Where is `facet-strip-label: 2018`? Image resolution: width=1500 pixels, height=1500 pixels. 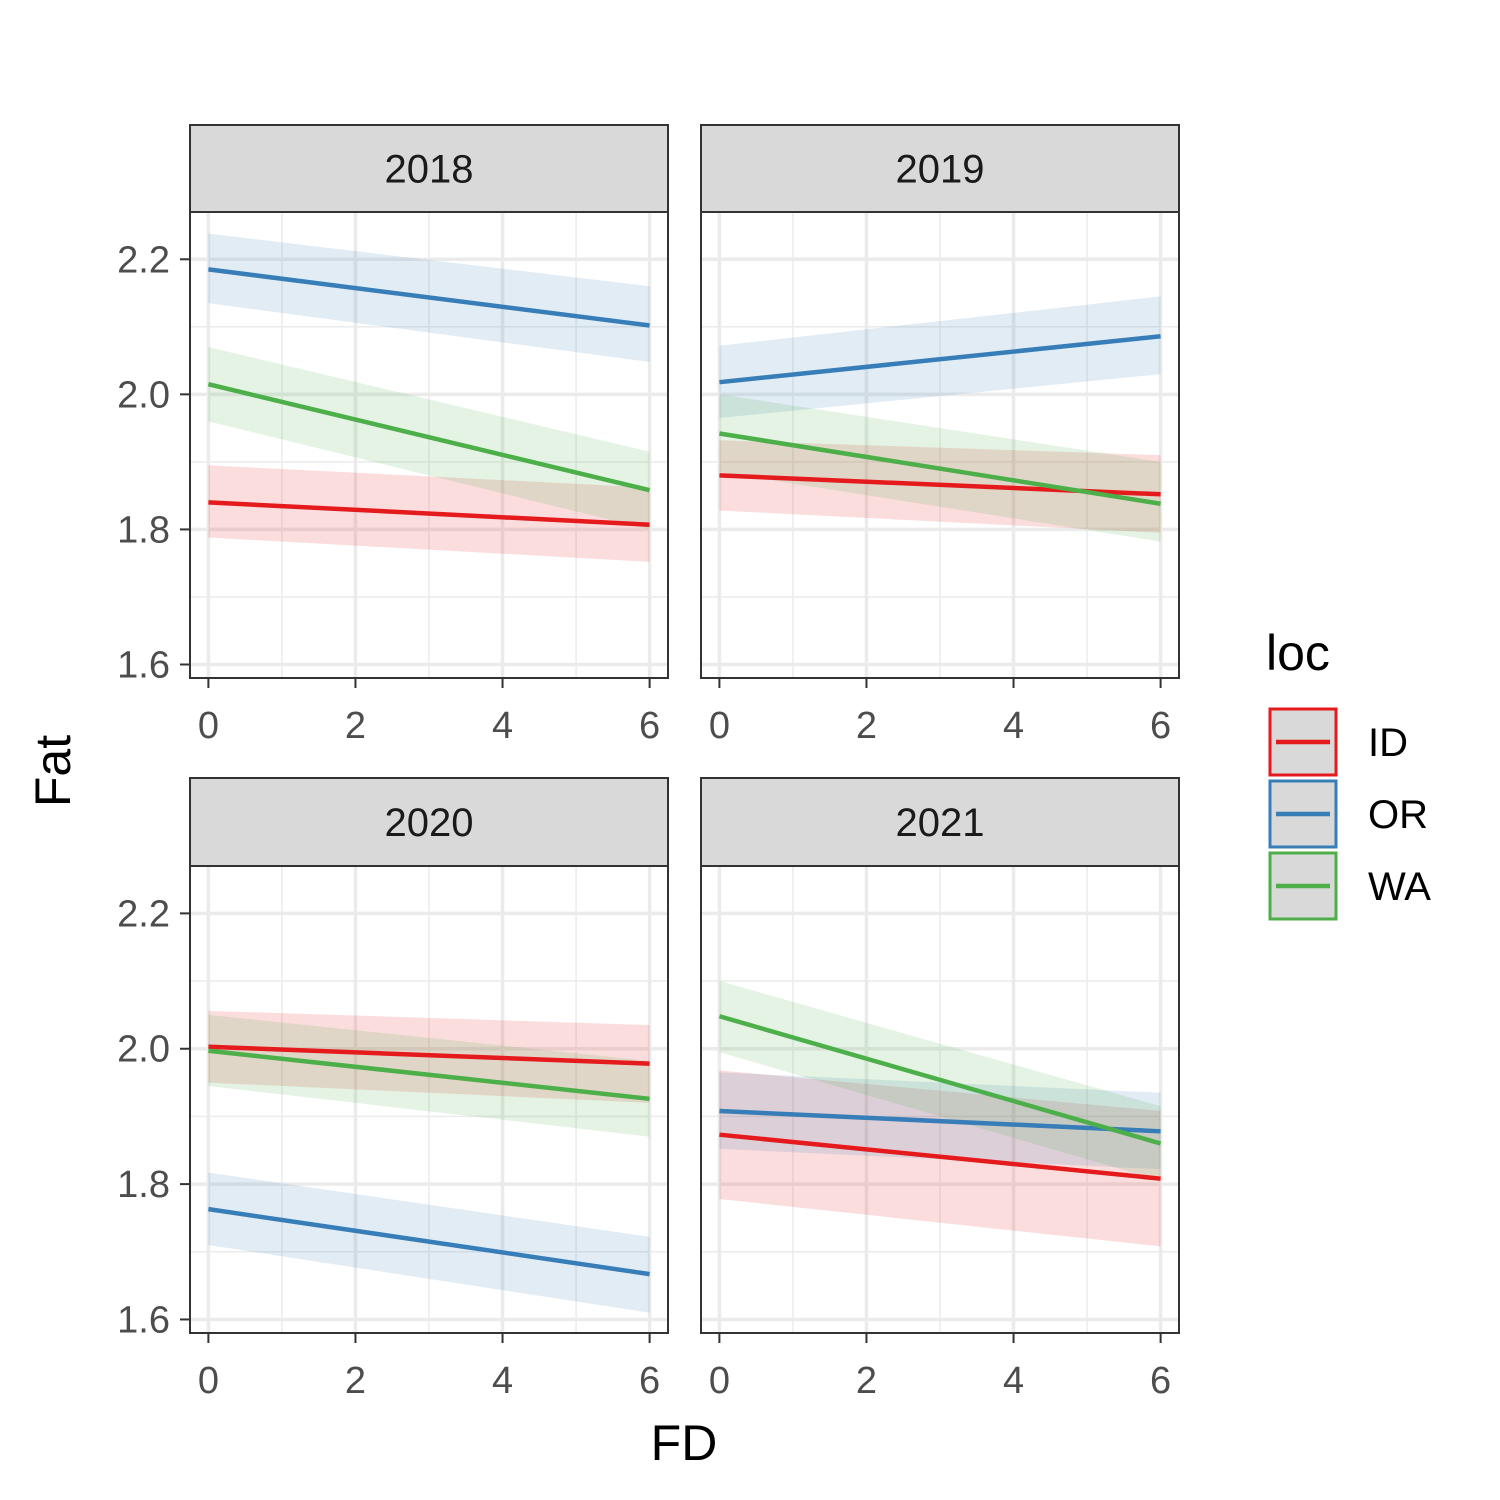 facet-strip-label: 2018 is located at coordinates (429, 170).